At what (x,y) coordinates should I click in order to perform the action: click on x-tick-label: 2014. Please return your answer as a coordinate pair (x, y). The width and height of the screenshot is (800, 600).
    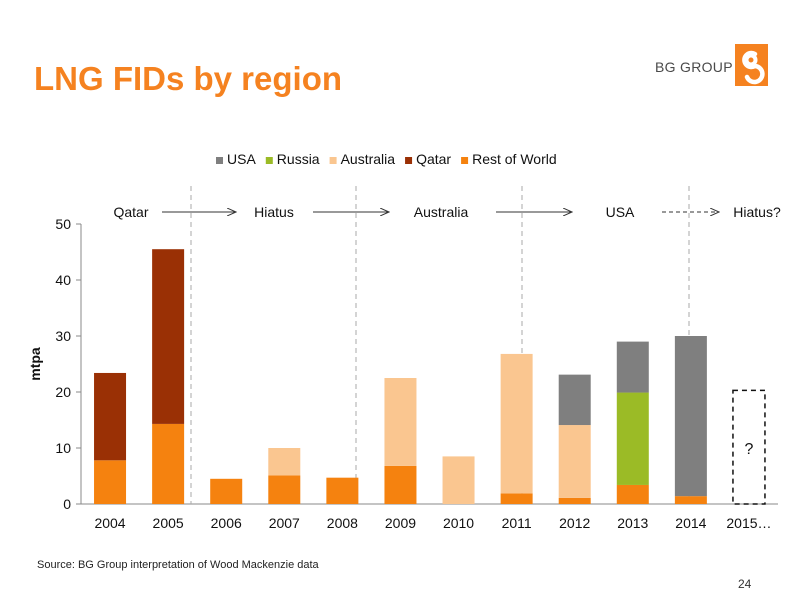
    Looking at the image, I should click on (690, 523).